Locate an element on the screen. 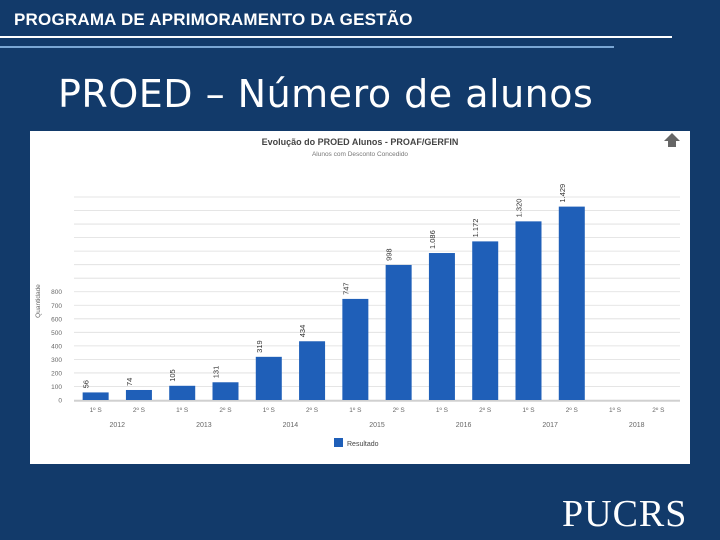  y-tick-label: 400 is located at coordinates (56, 346).